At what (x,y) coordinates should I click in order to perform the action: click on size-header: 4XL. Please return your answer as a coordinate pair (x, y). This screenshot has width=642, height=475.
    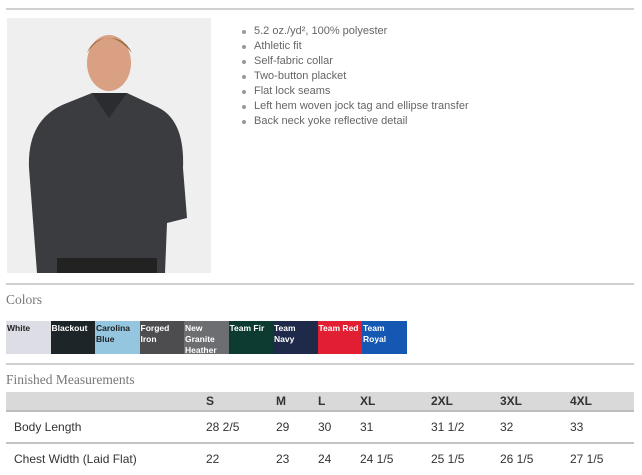
    Looking at the image, I should click on (602, 402).